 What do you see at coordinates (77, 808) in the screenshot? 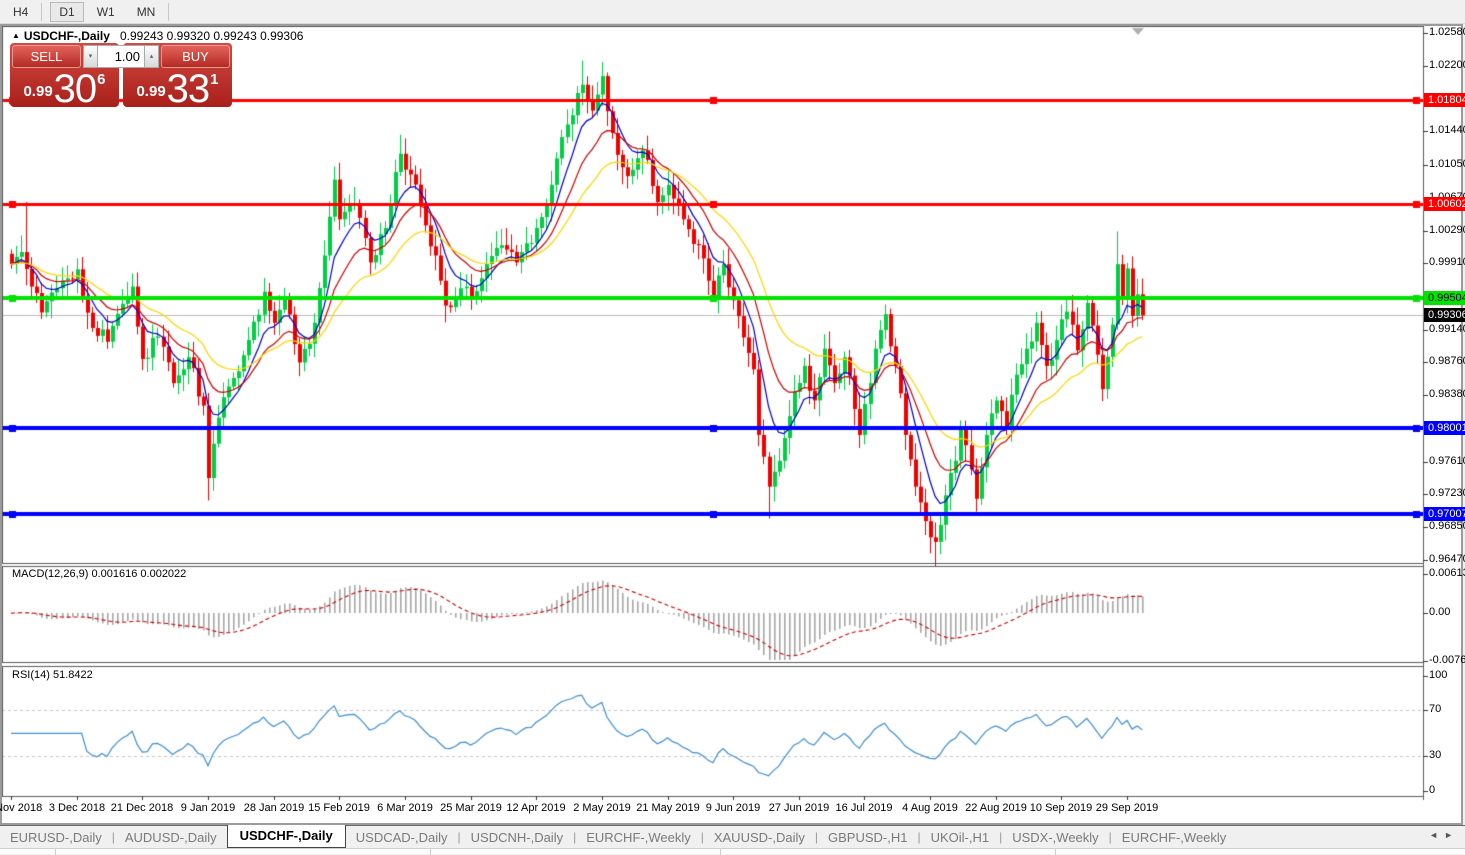
I see `date-axis-label: 3 Dec 2018` at bounding box center [77, 808].